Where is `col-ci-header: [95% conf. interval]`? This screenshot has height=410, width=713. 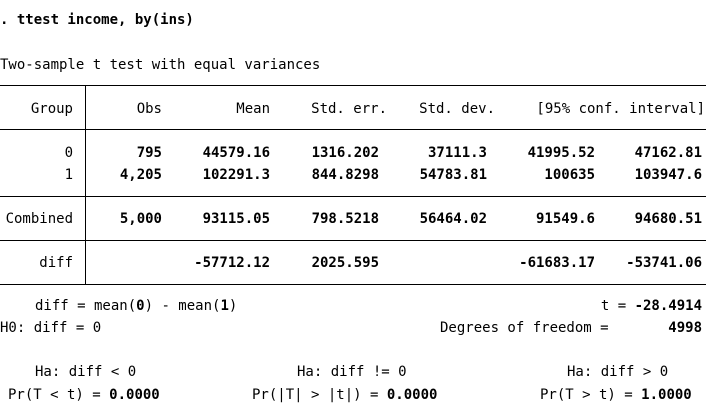
col-ci-header: [95% conf. interval] is located at coordinates (620, 109).